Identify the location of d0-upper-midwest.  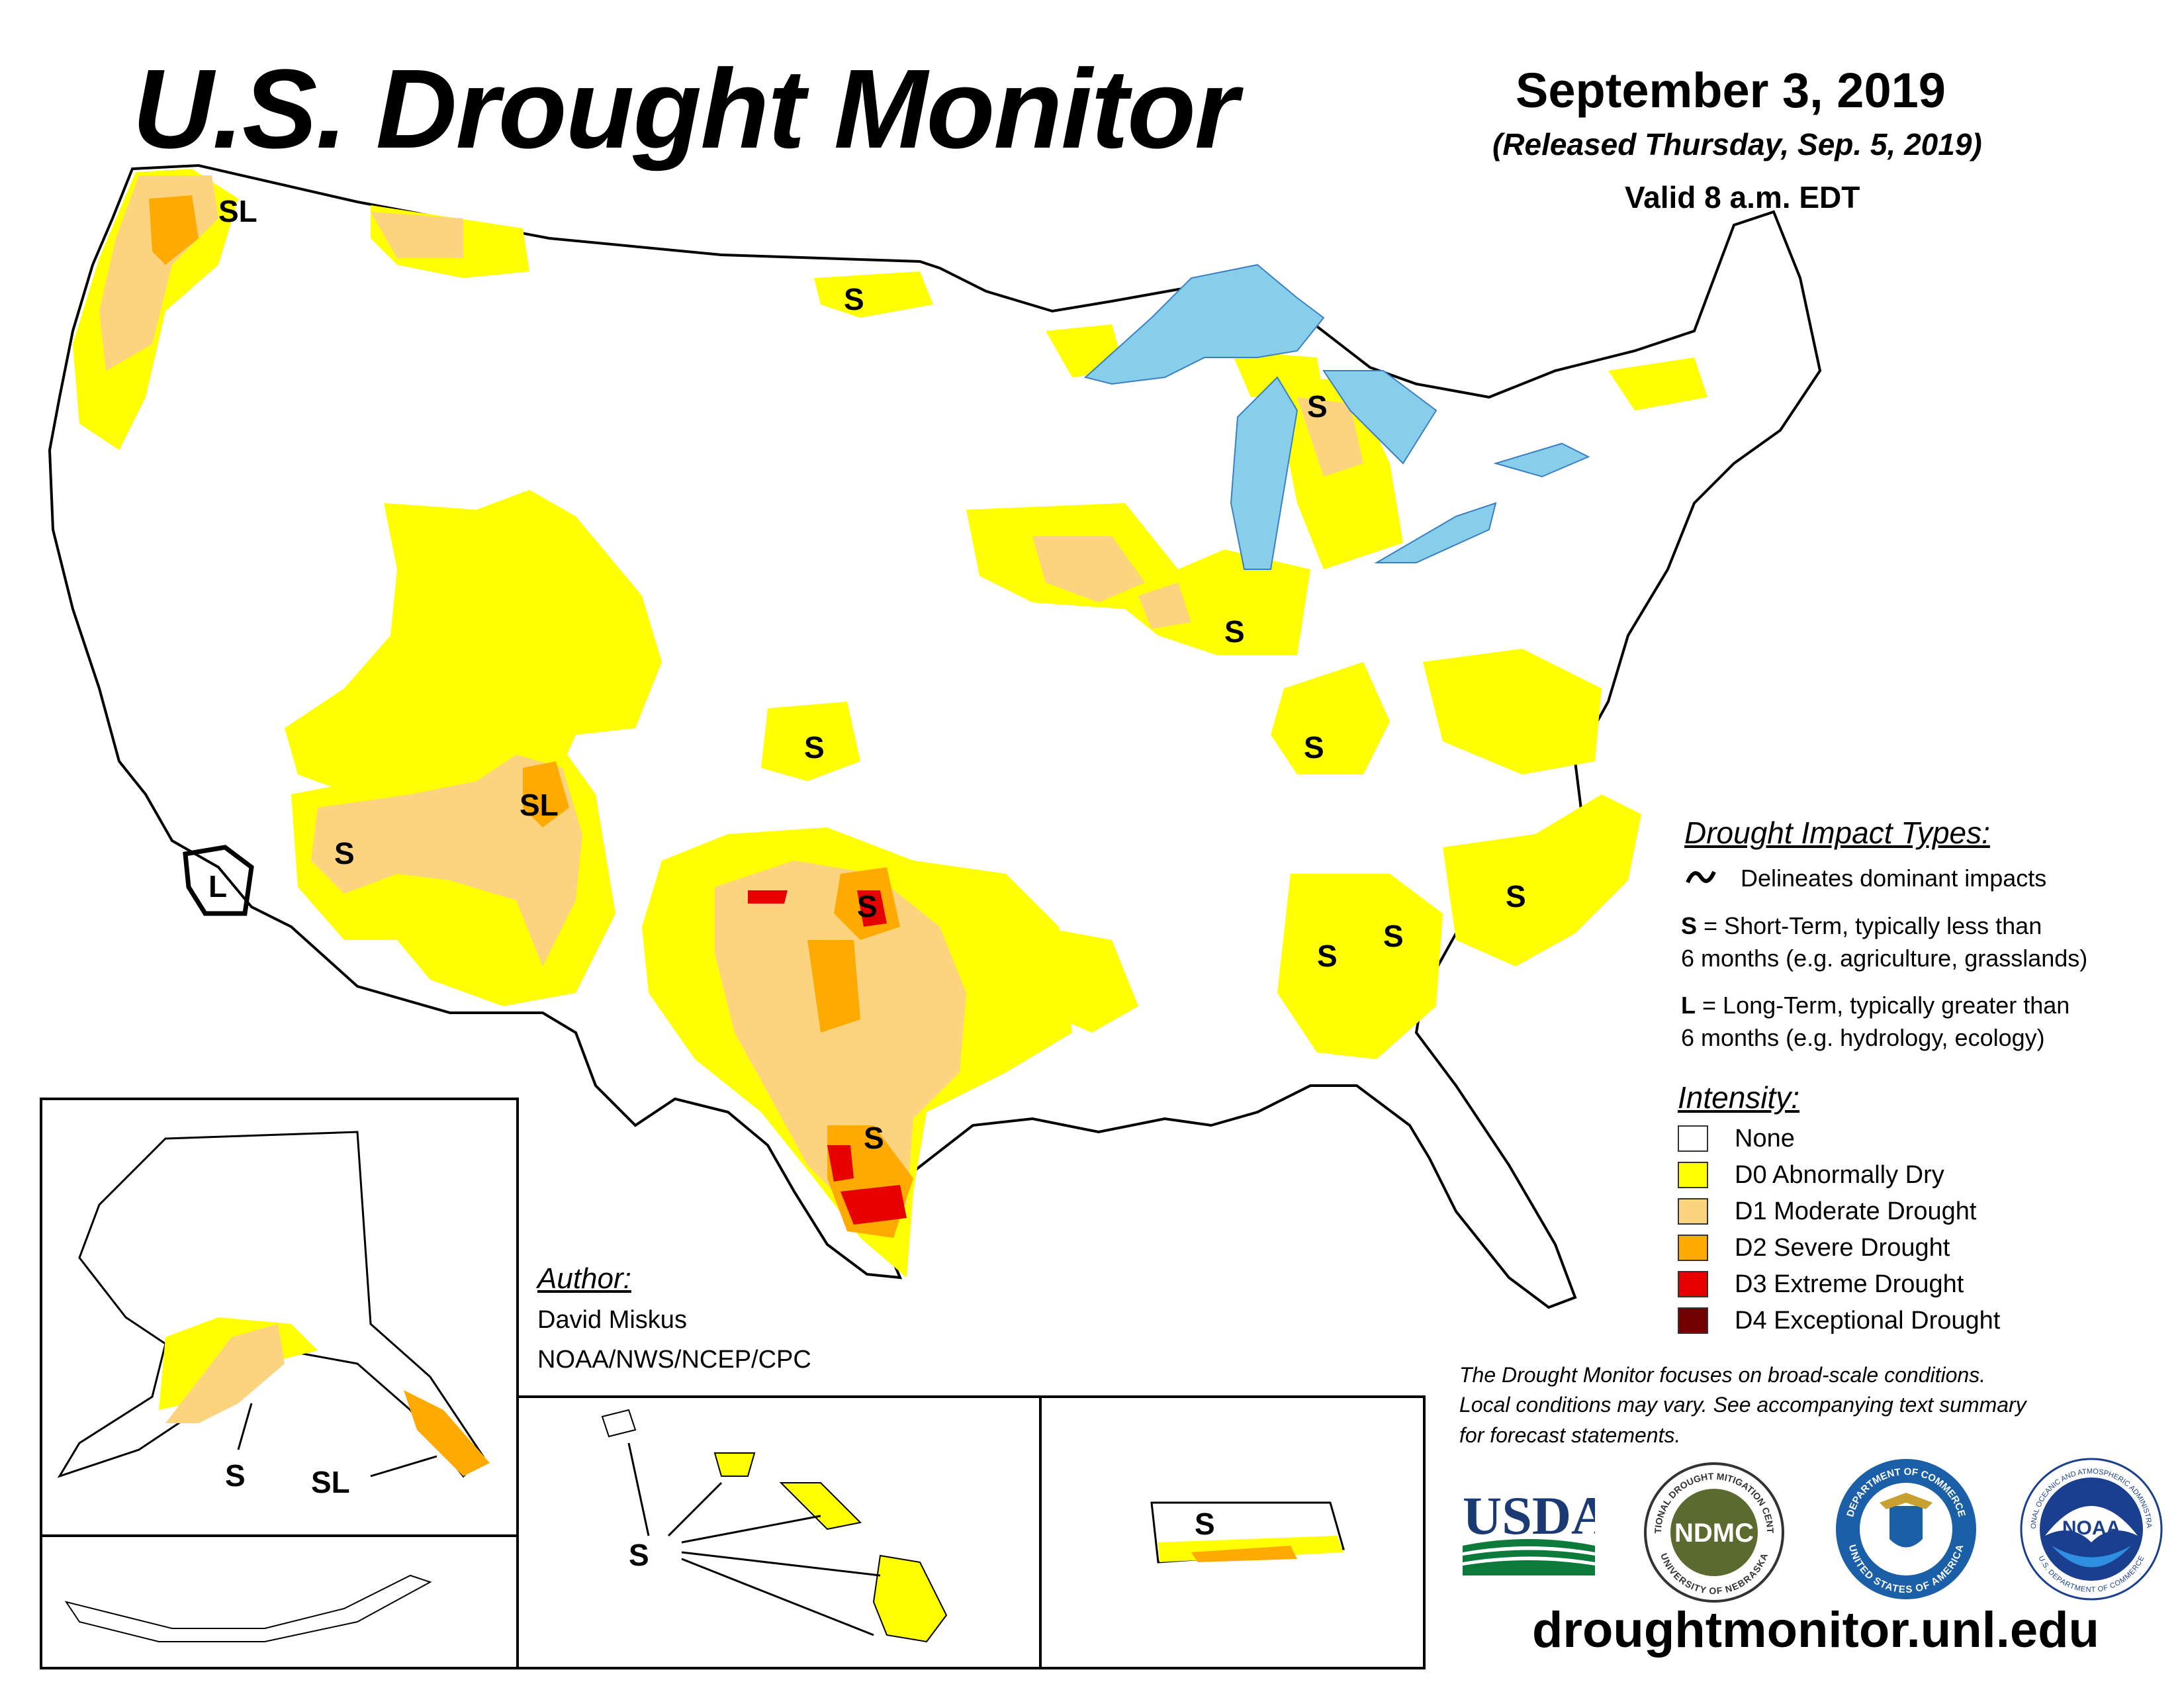
(1185, 360).